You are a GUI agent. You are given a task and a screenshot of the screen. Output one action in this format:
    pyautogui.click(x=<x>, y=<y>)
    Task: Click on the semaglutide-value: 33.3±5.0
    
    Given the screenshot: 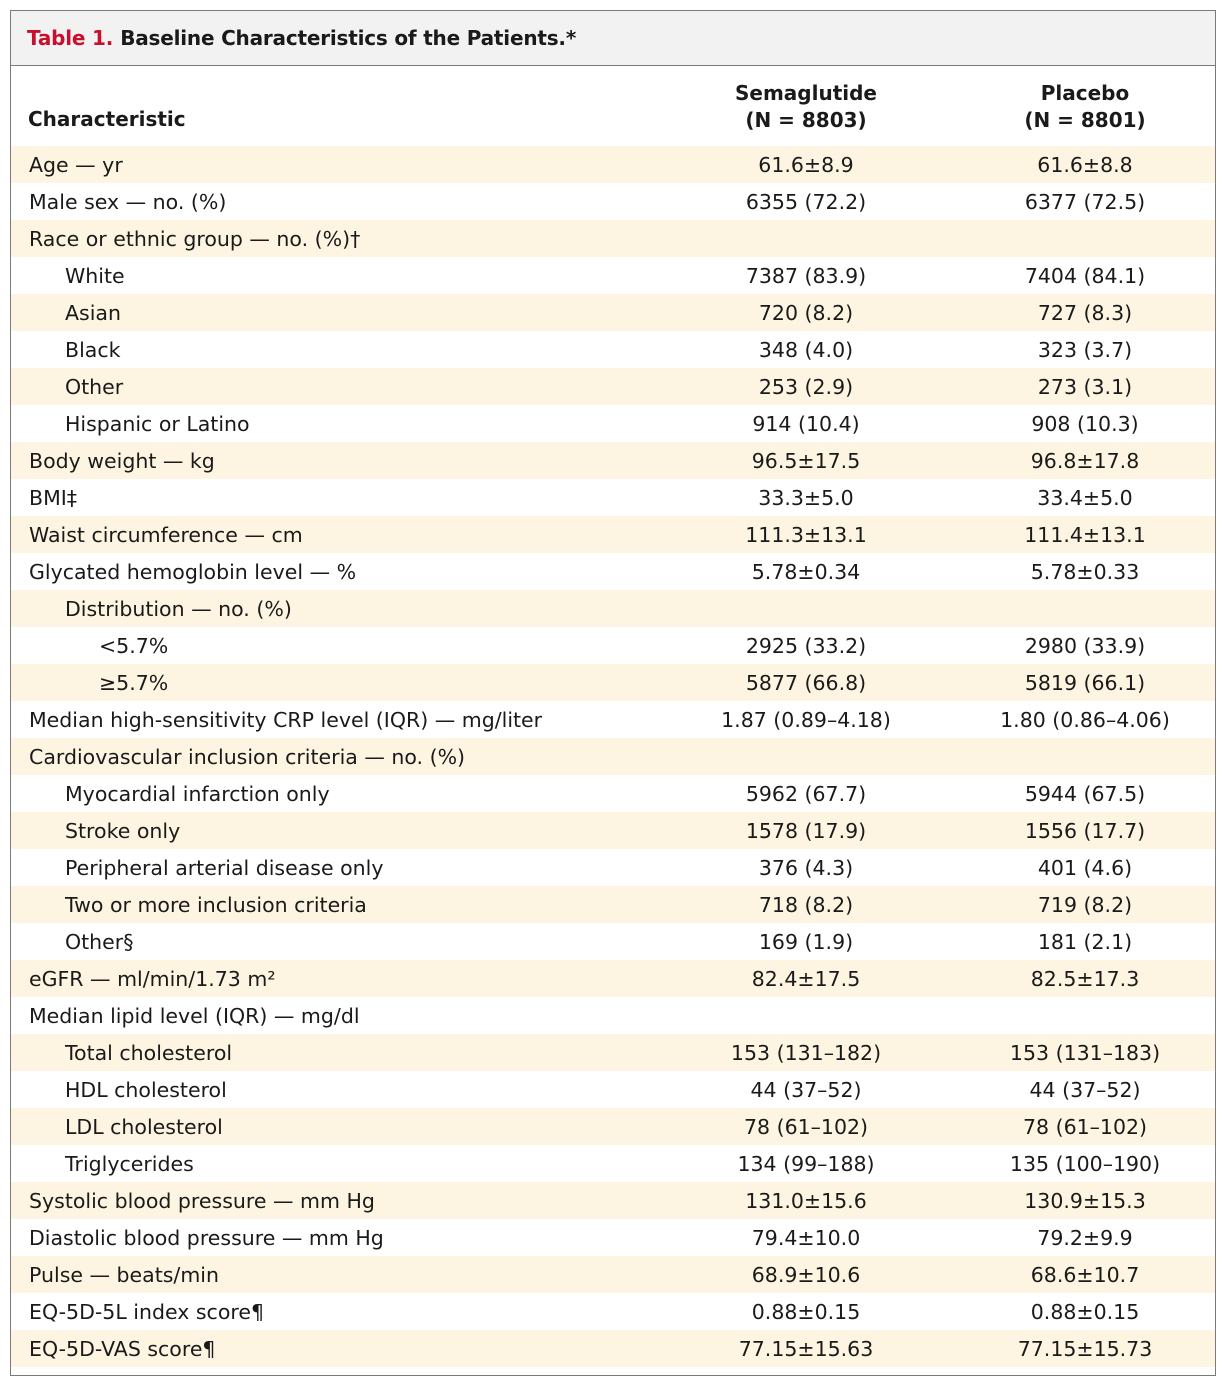 What is the action you would take?
    pyautogui.click(x=806, y=497)
    